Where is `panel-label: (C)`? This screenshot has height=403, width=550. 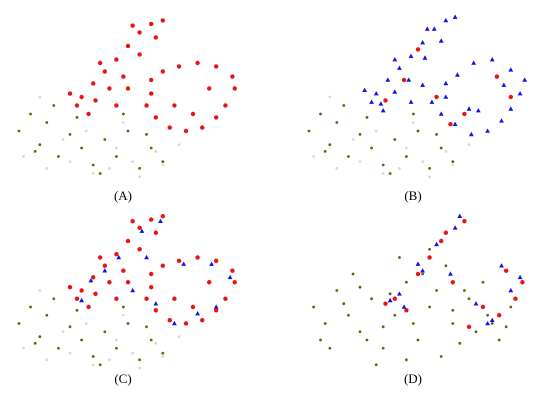 panel-label: (C) is located at coordinates (122, 378).